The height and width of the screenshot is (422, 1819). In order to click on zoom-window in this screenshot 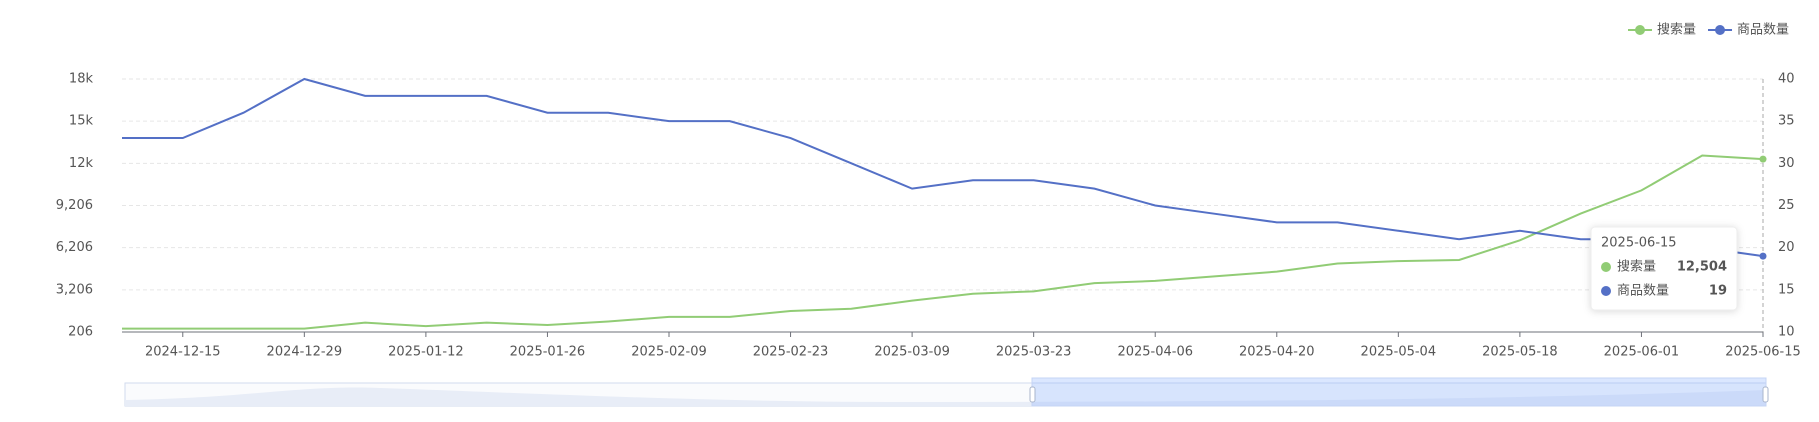, I will do `click(1399, 392)`.